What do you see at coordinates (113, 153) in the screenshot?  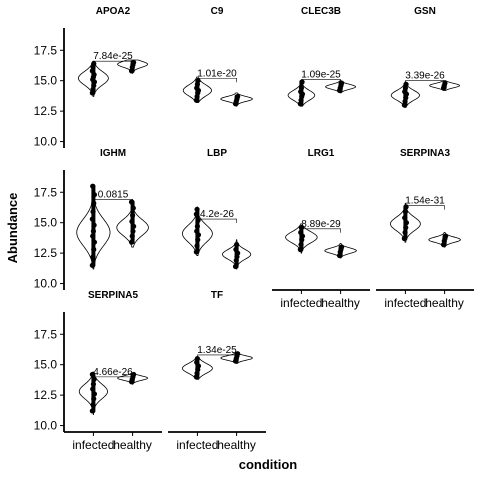 I see `panel-title: IGHM` at bounding box center [113, 153].